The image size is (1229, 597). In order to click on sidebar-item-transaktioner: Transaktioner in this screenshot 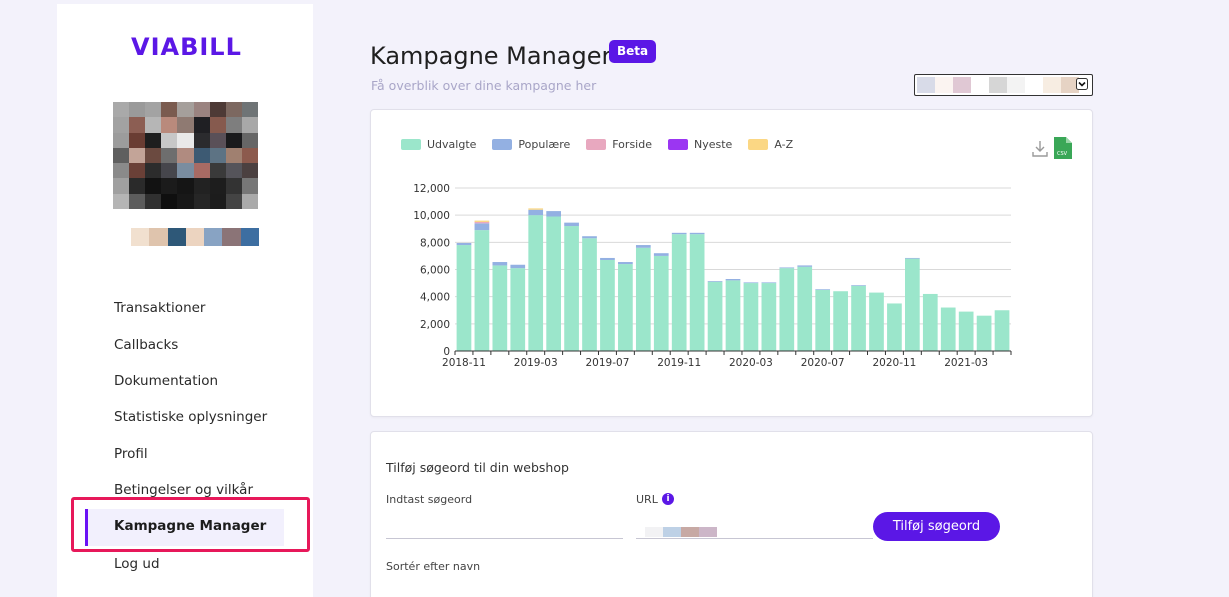, I will do `click(160, 308)`.